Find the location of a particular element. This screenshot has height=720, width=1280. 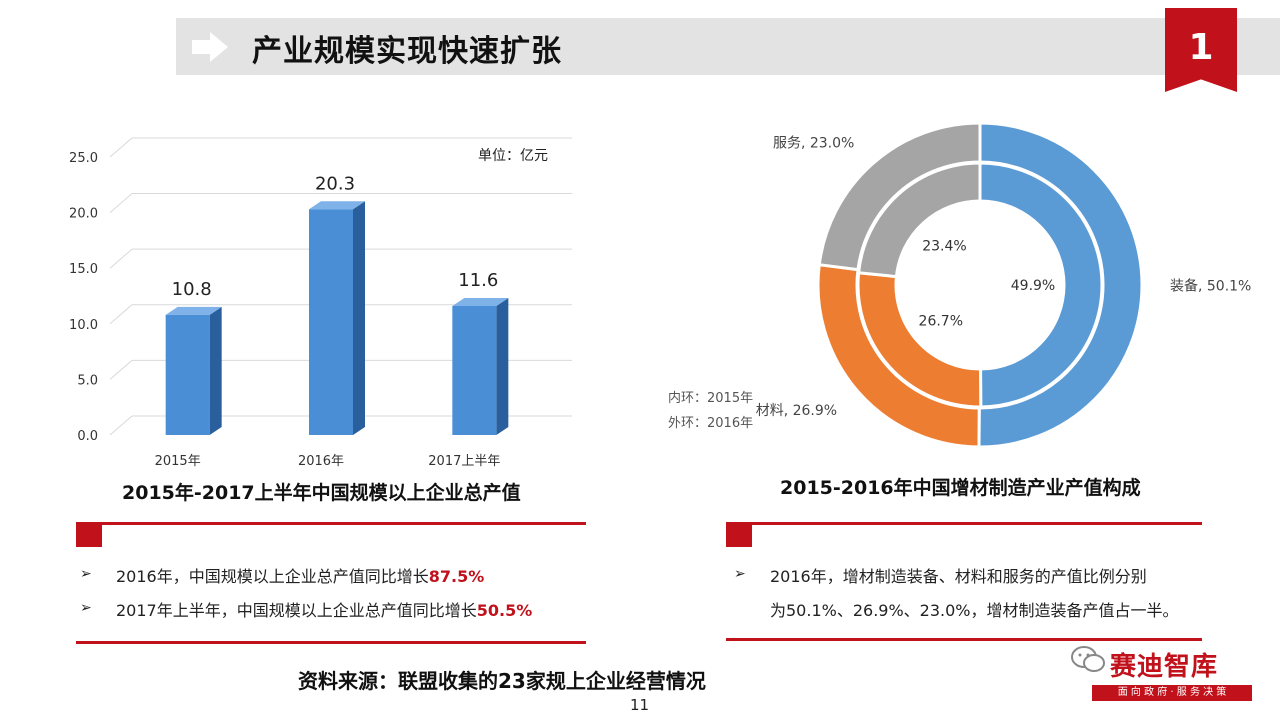

page-badge: 1 is located at coordinates (1201, 50).